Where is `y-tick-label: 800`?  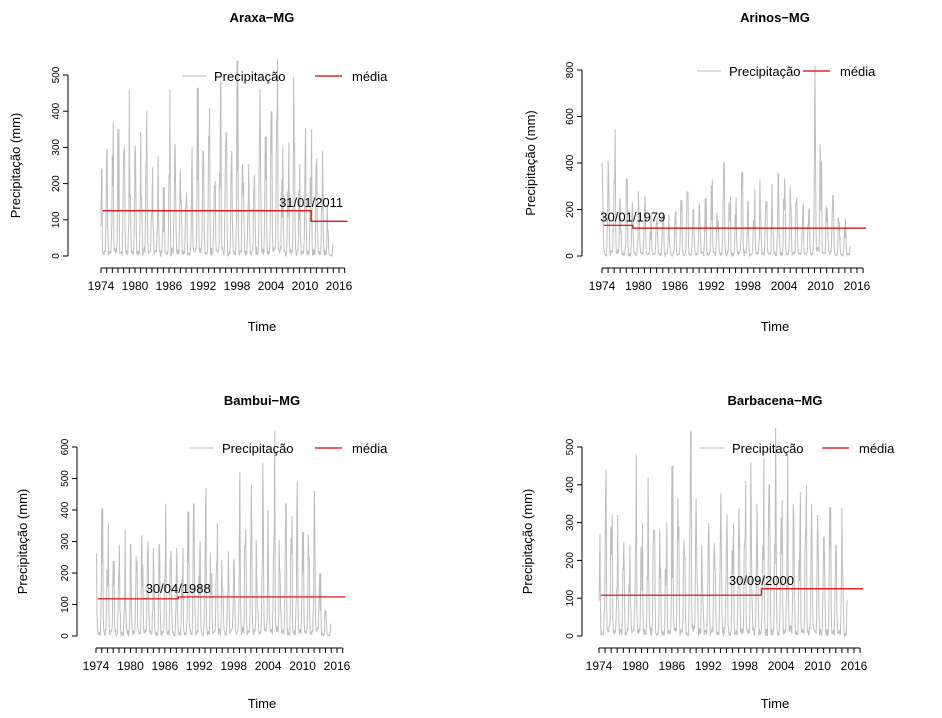
y-tick-label: 800 is located at coordinates (570, 69).